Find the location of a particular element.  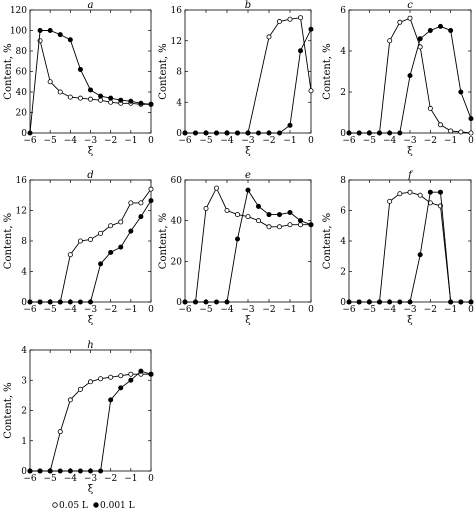

panel-label: c is located at coordinates (410, 5).